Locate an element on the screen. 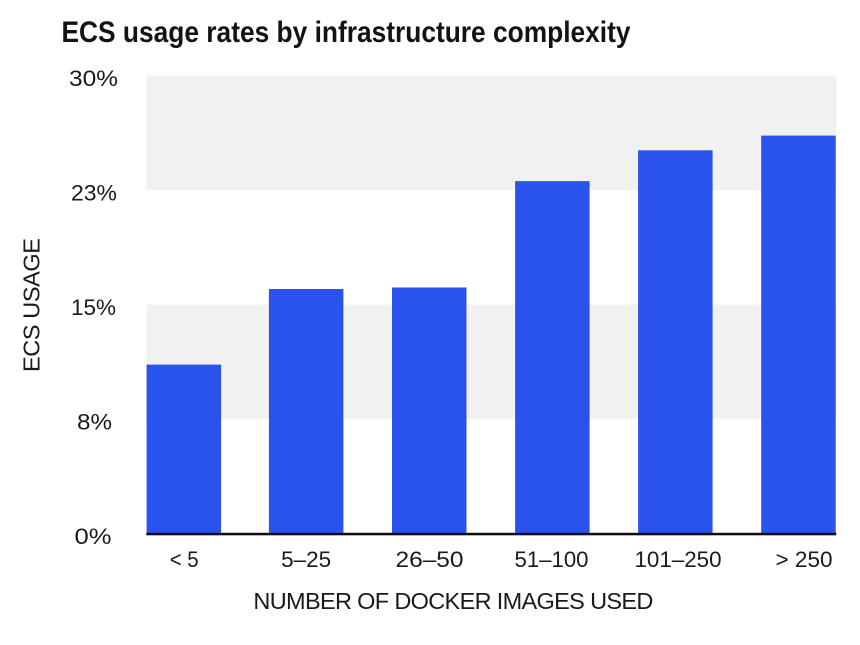 The image size is (860, 645). svg-text: 101–250 is located at coordinates (678, 559).